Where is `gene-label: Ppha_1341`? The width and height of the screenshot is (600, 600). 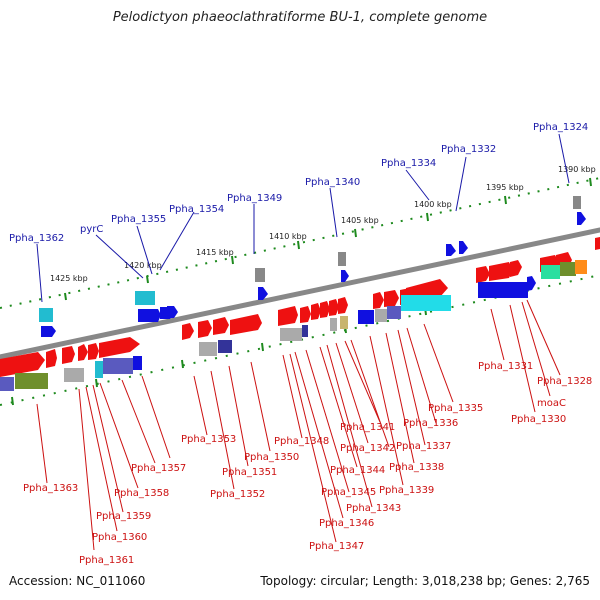 gene-label: Ppha_1341 is located at coordinates (367, 427).